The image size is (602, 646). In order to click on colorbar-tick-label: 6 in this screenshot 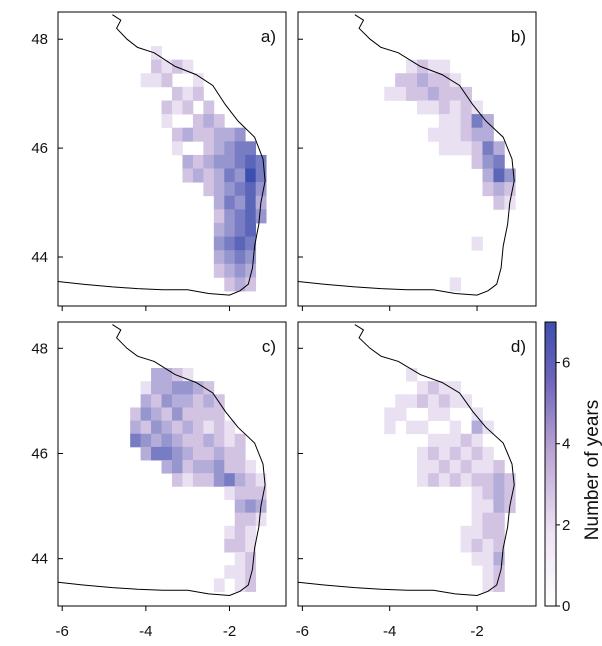, I will do `click(566, 363)`.